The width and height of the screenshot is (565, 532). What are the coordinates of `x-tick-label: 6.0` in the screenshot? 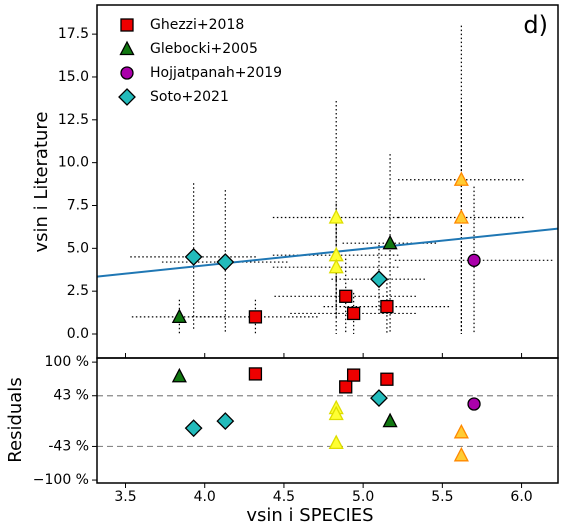 It's located at (521, 497).